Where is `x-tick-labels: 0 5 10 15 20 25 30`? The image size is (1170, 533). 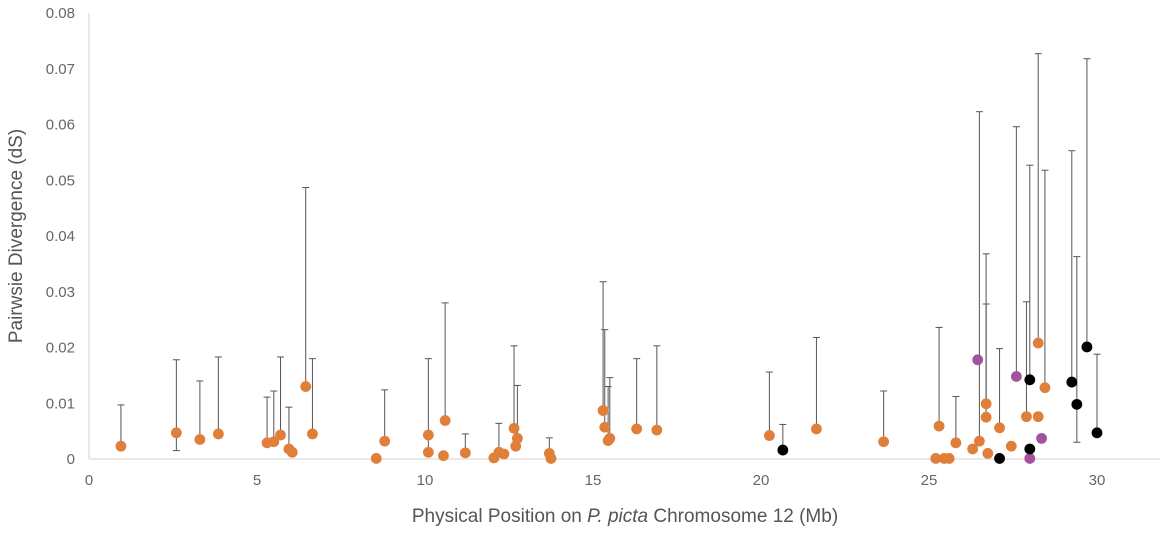
x-tick-labels: 0 5 10 15 20 25 30 is located at coordinates (595, 480).